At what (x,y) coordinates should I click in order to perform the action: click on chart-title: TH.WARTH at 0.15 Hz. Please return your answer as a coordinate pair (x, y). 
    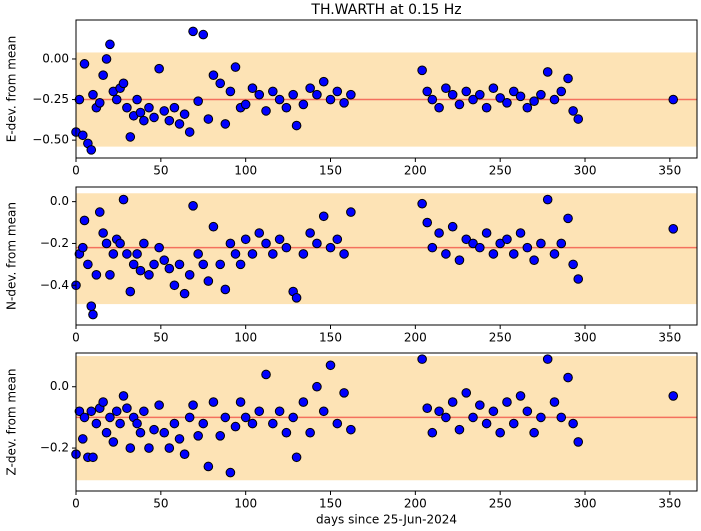
    Looking at the image, I should click on (385, 10).